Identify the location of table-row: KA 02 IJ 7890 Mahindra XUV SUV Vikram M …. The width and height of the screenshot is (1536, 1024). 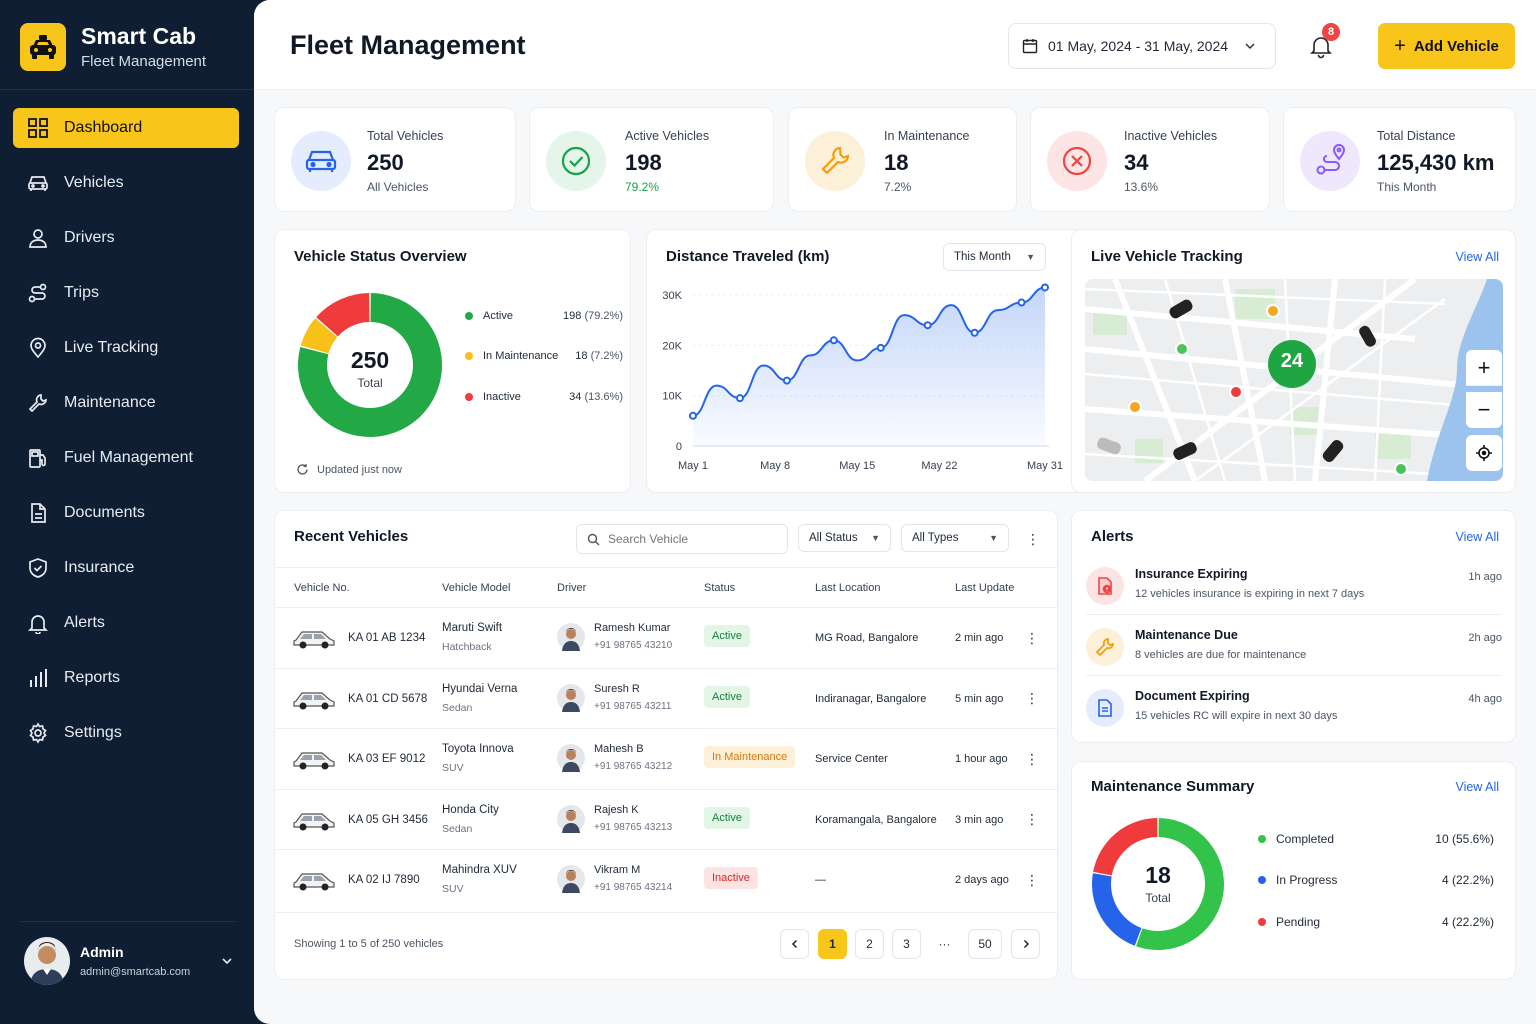
(666, 879).